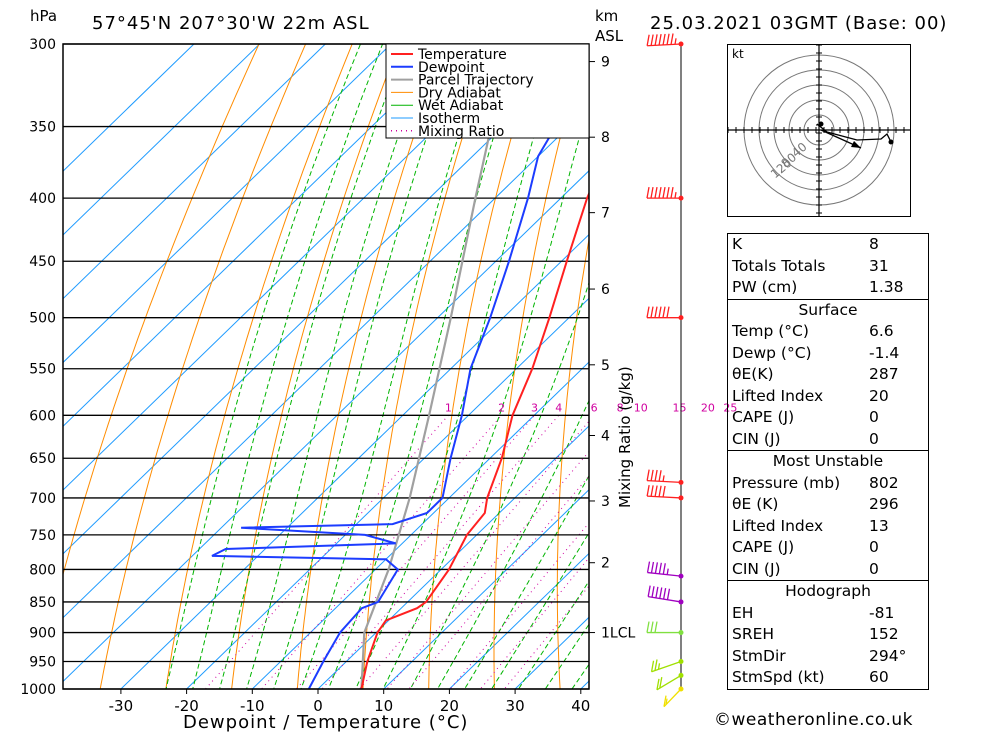 This screenshot has width=1000, height=733. What do you see at coordinates (534, 407) in the screenshot?
I see `mixing-ratio-label: 3` at bounding box center [534, 407].